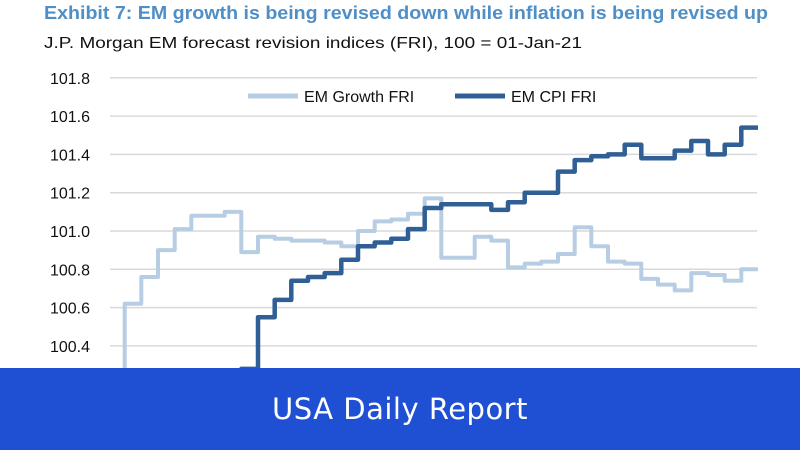  I want to click on y-tick-label: 101.6, so click(70, 117).